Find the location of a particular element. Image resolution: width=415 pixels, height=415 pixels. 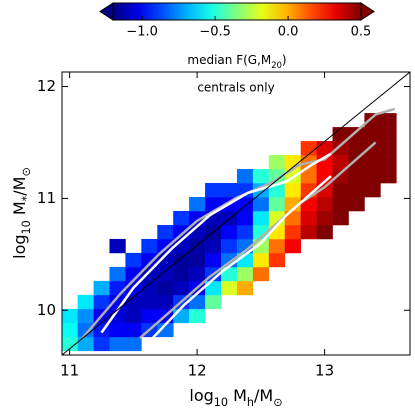

y-tick-label: 11 is located at coordinates (46, 198).